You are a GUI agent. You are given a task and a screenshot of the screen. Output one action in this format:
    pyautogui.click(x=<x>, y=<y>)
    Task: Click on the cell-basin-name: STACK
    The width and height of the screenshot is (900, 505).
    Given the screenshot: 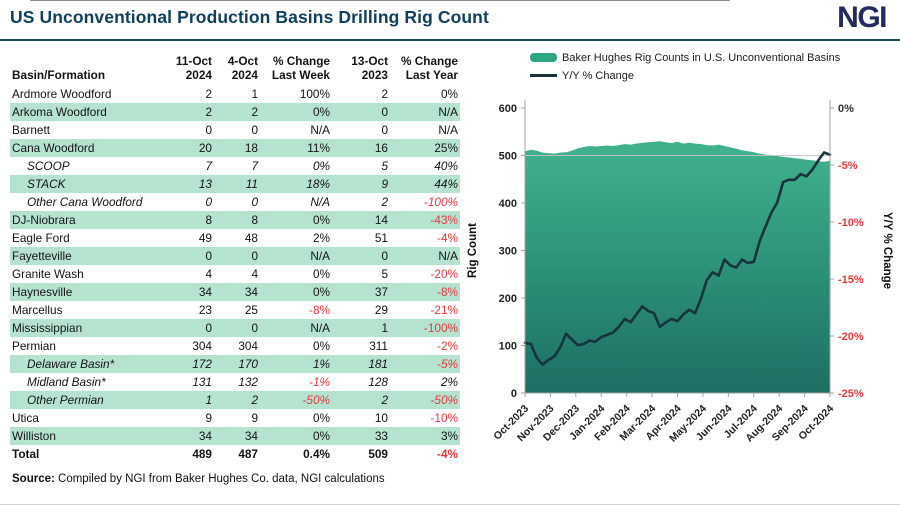 What is the action you would take?
    pyautogui.click(x=46, y=184)
    